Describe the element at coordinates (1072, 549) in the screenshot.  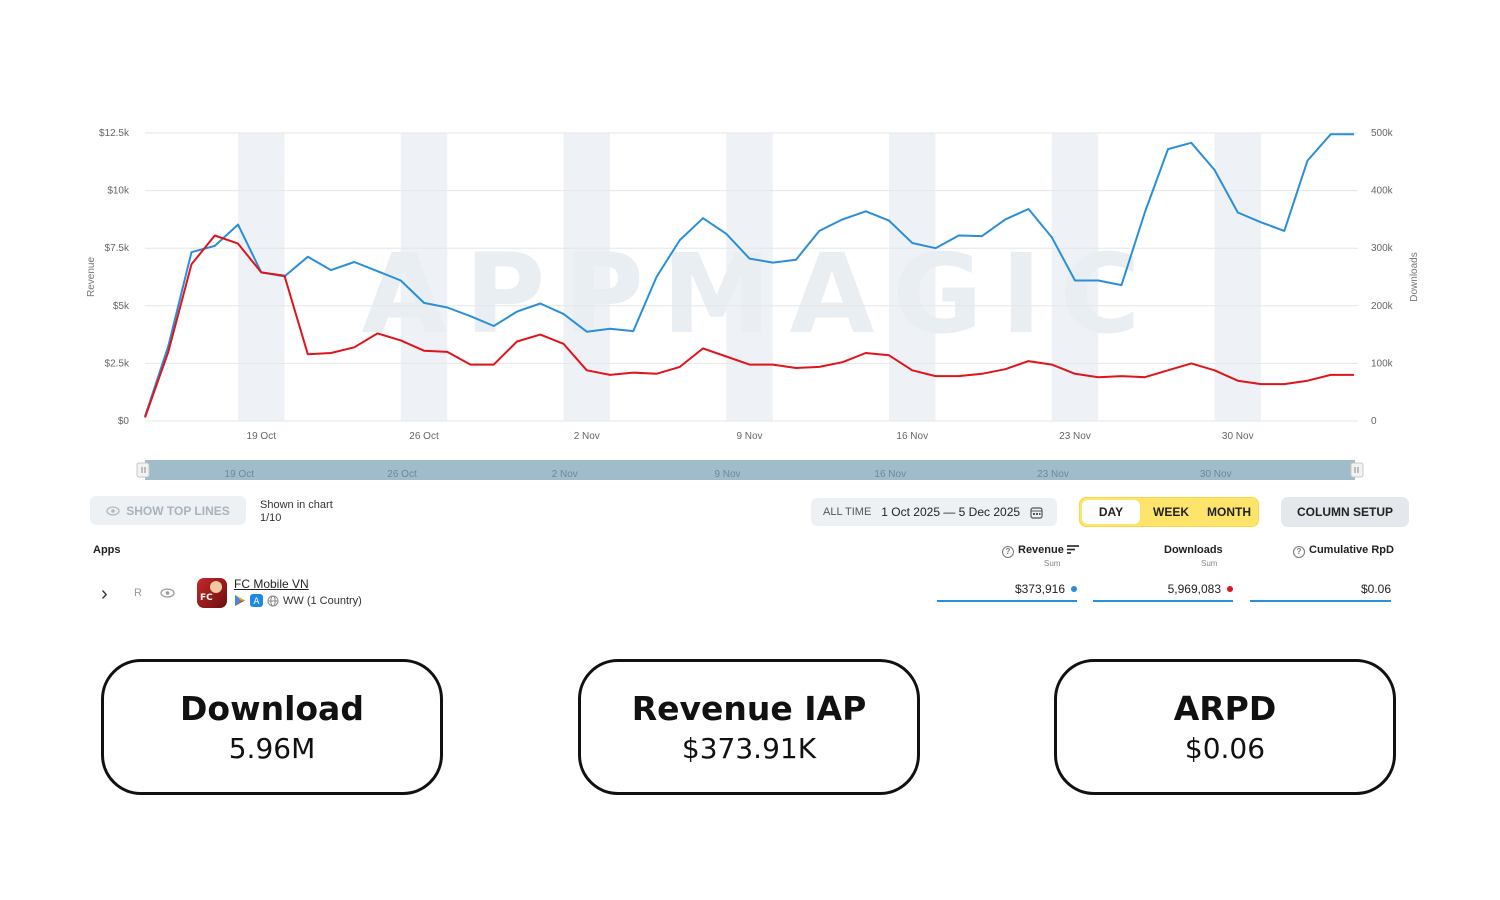
I see `sort-icon` at that location.